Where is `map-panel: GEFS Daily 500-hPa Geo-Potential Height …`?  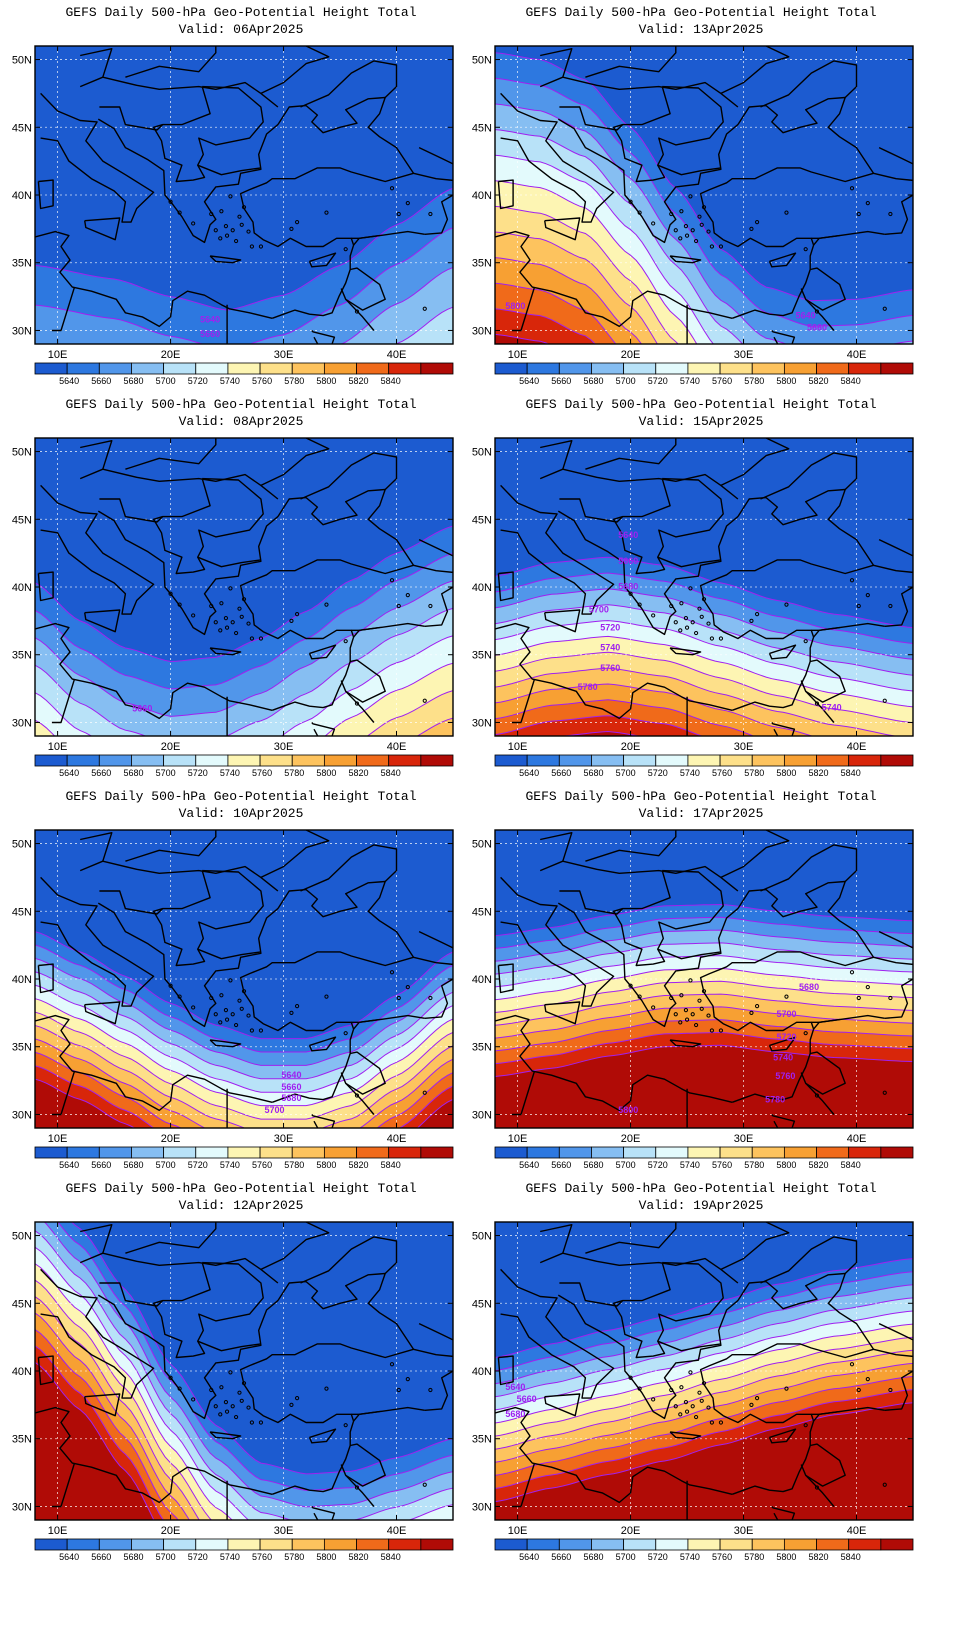
map-panel: GEFS Daily 500-hPa Geo-Potential Height … is located at coordinates (241, 597).